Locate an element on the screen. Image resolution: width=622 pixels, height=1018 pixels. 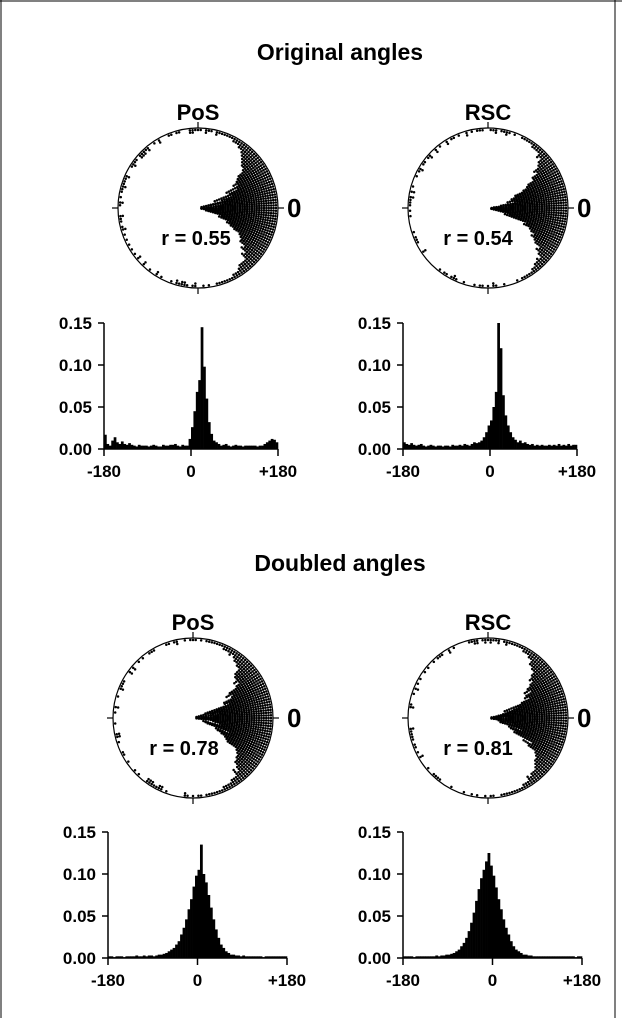
y-tick-label: 0.10 is located at coordinates (374, 874).